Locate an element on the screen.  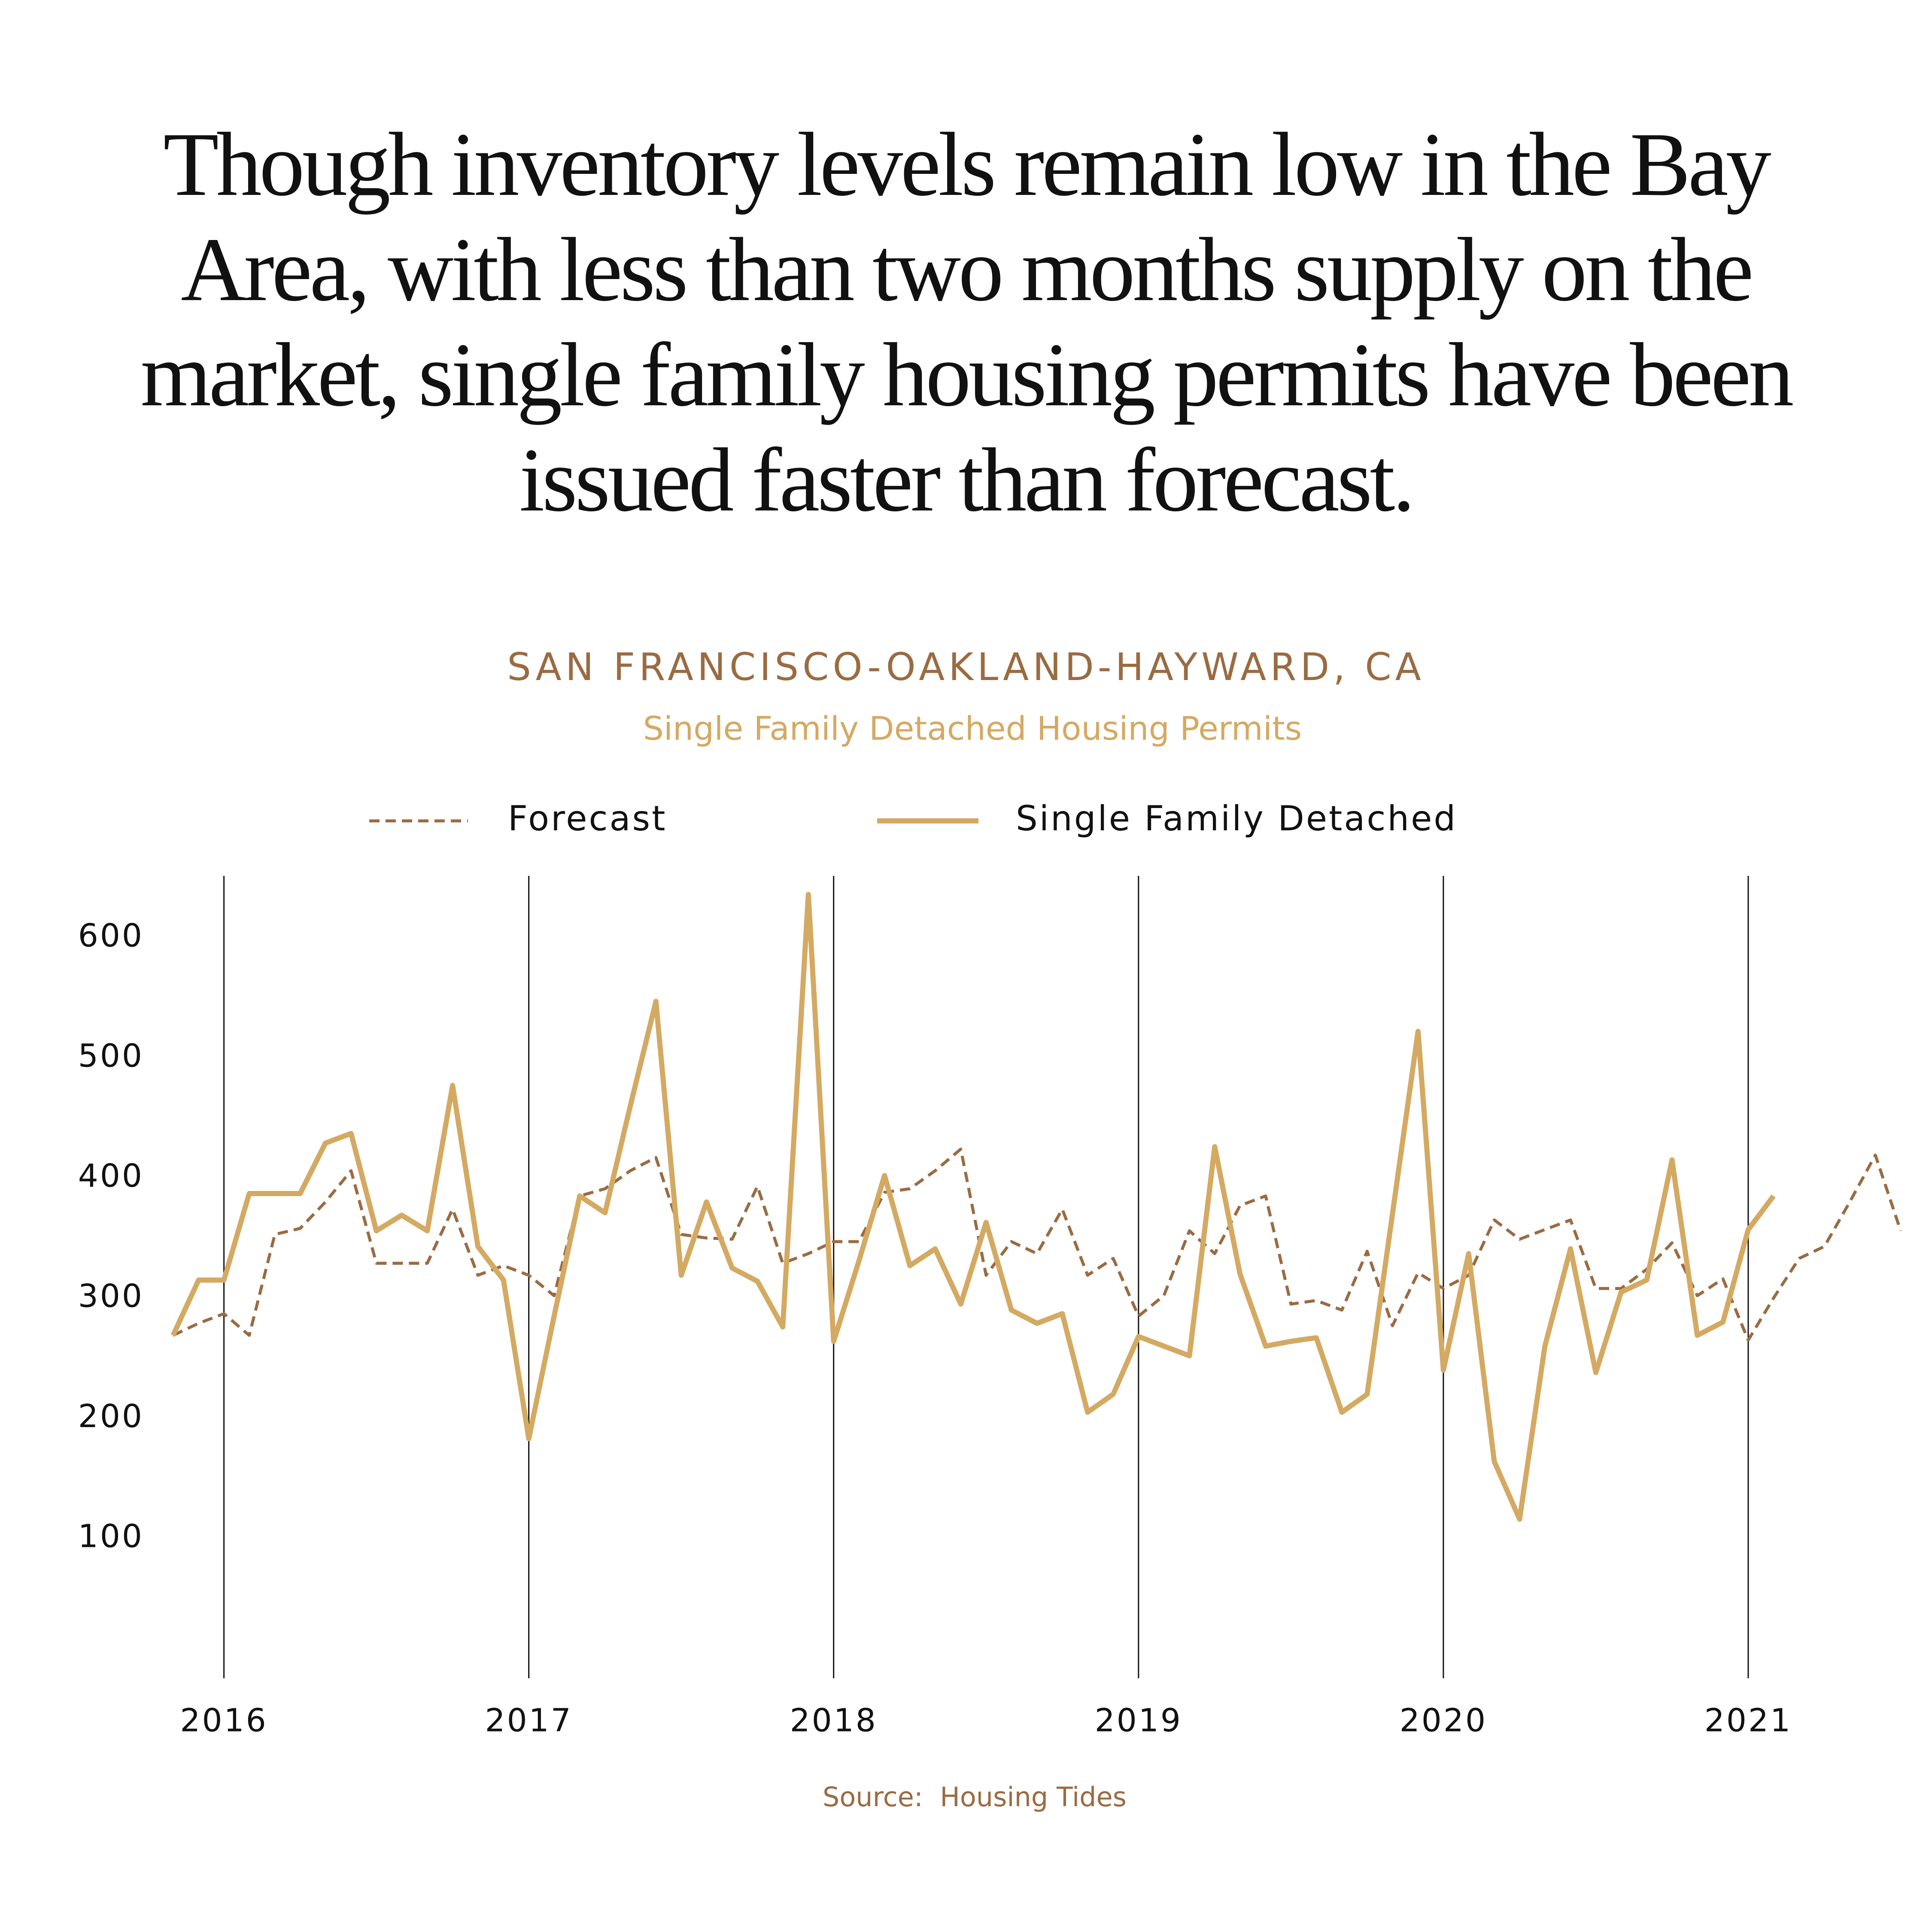
y-tick-label: 600 is located at coordinates (111, 936).